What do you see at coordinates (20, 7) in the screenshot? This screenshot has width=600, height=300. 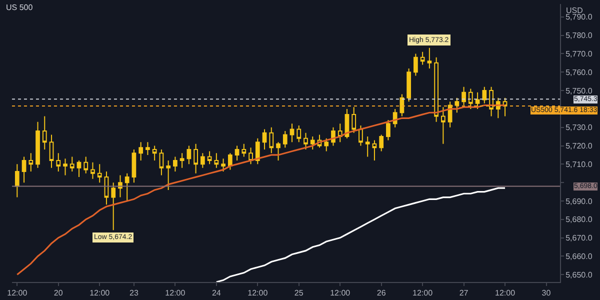 I see `chart-title: US 500` at bounding box center [20, 7].